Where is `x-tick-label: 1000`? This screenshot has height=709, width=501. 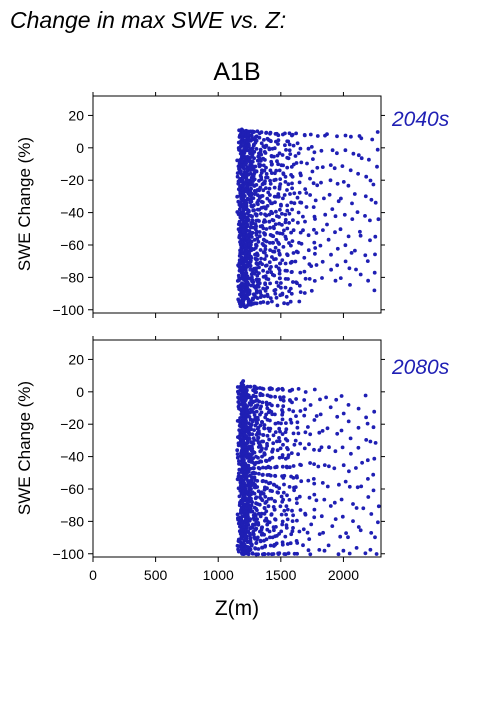
x-tick-label: 1000 is located at coordinates (218, 575).